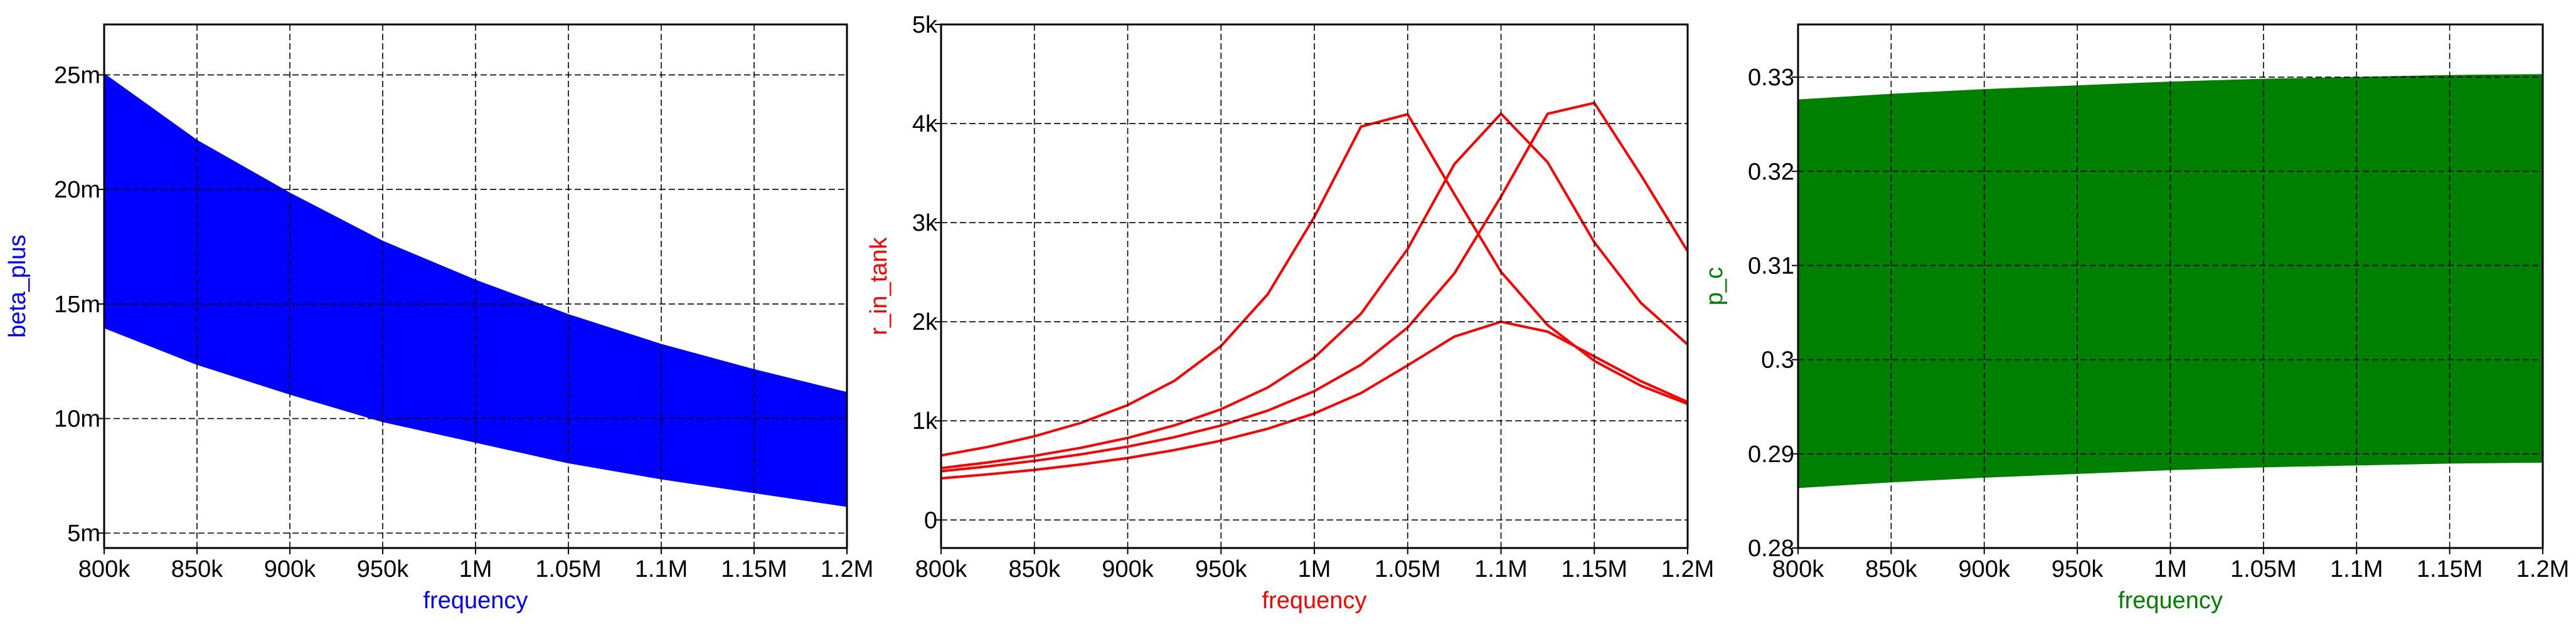  I want to click on y-tick-label: 0.33, so click(1771, 78).